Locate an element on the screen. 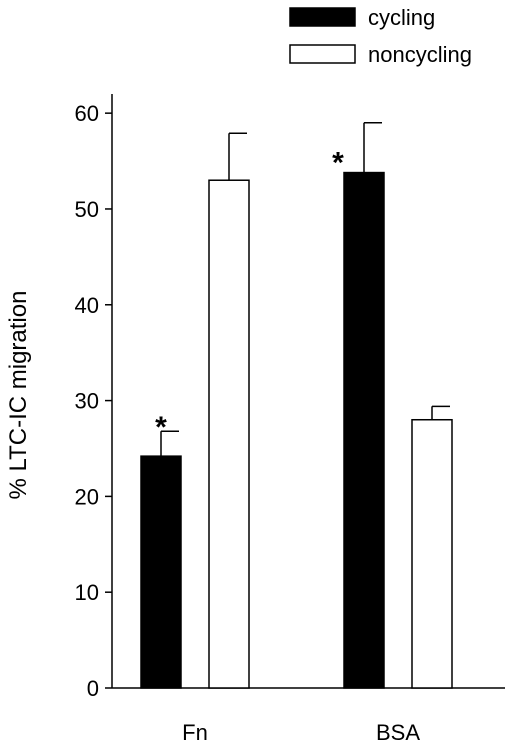  y-tick-label: 50 is located at coordinates (87, 209).